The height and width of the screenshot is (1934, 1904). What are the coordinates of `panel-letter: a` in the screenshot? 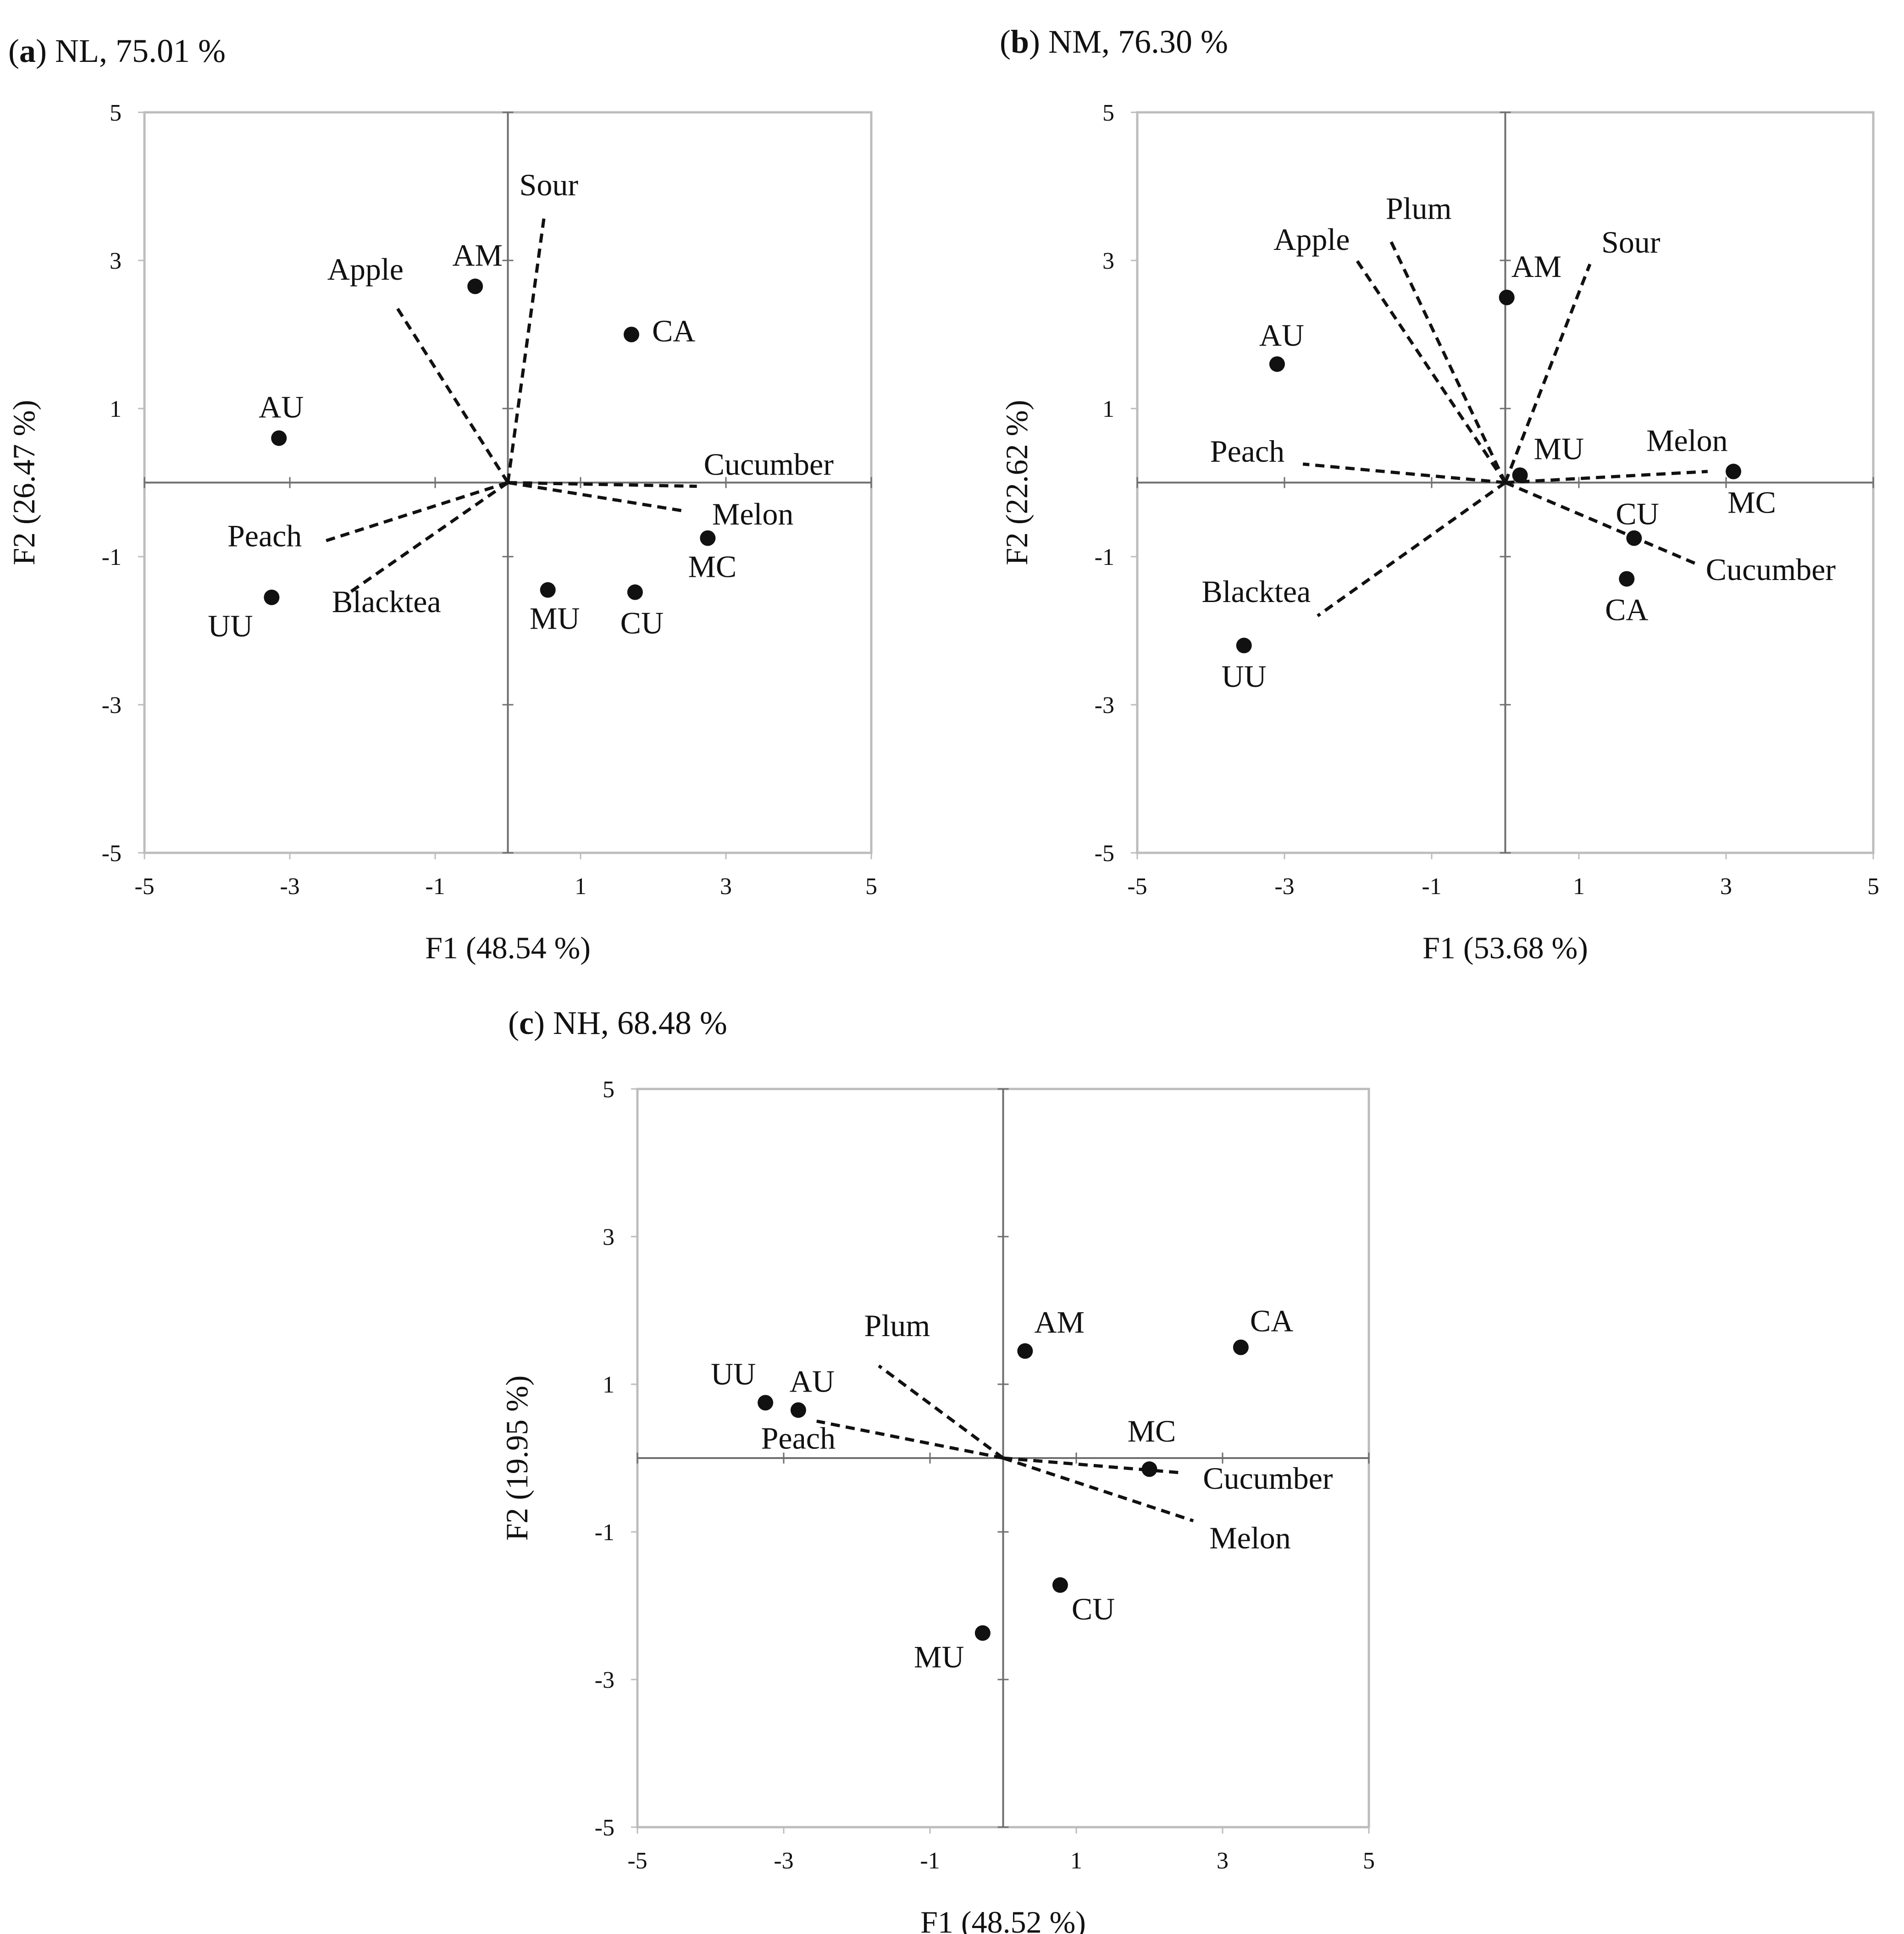 It's located at (27, 51).